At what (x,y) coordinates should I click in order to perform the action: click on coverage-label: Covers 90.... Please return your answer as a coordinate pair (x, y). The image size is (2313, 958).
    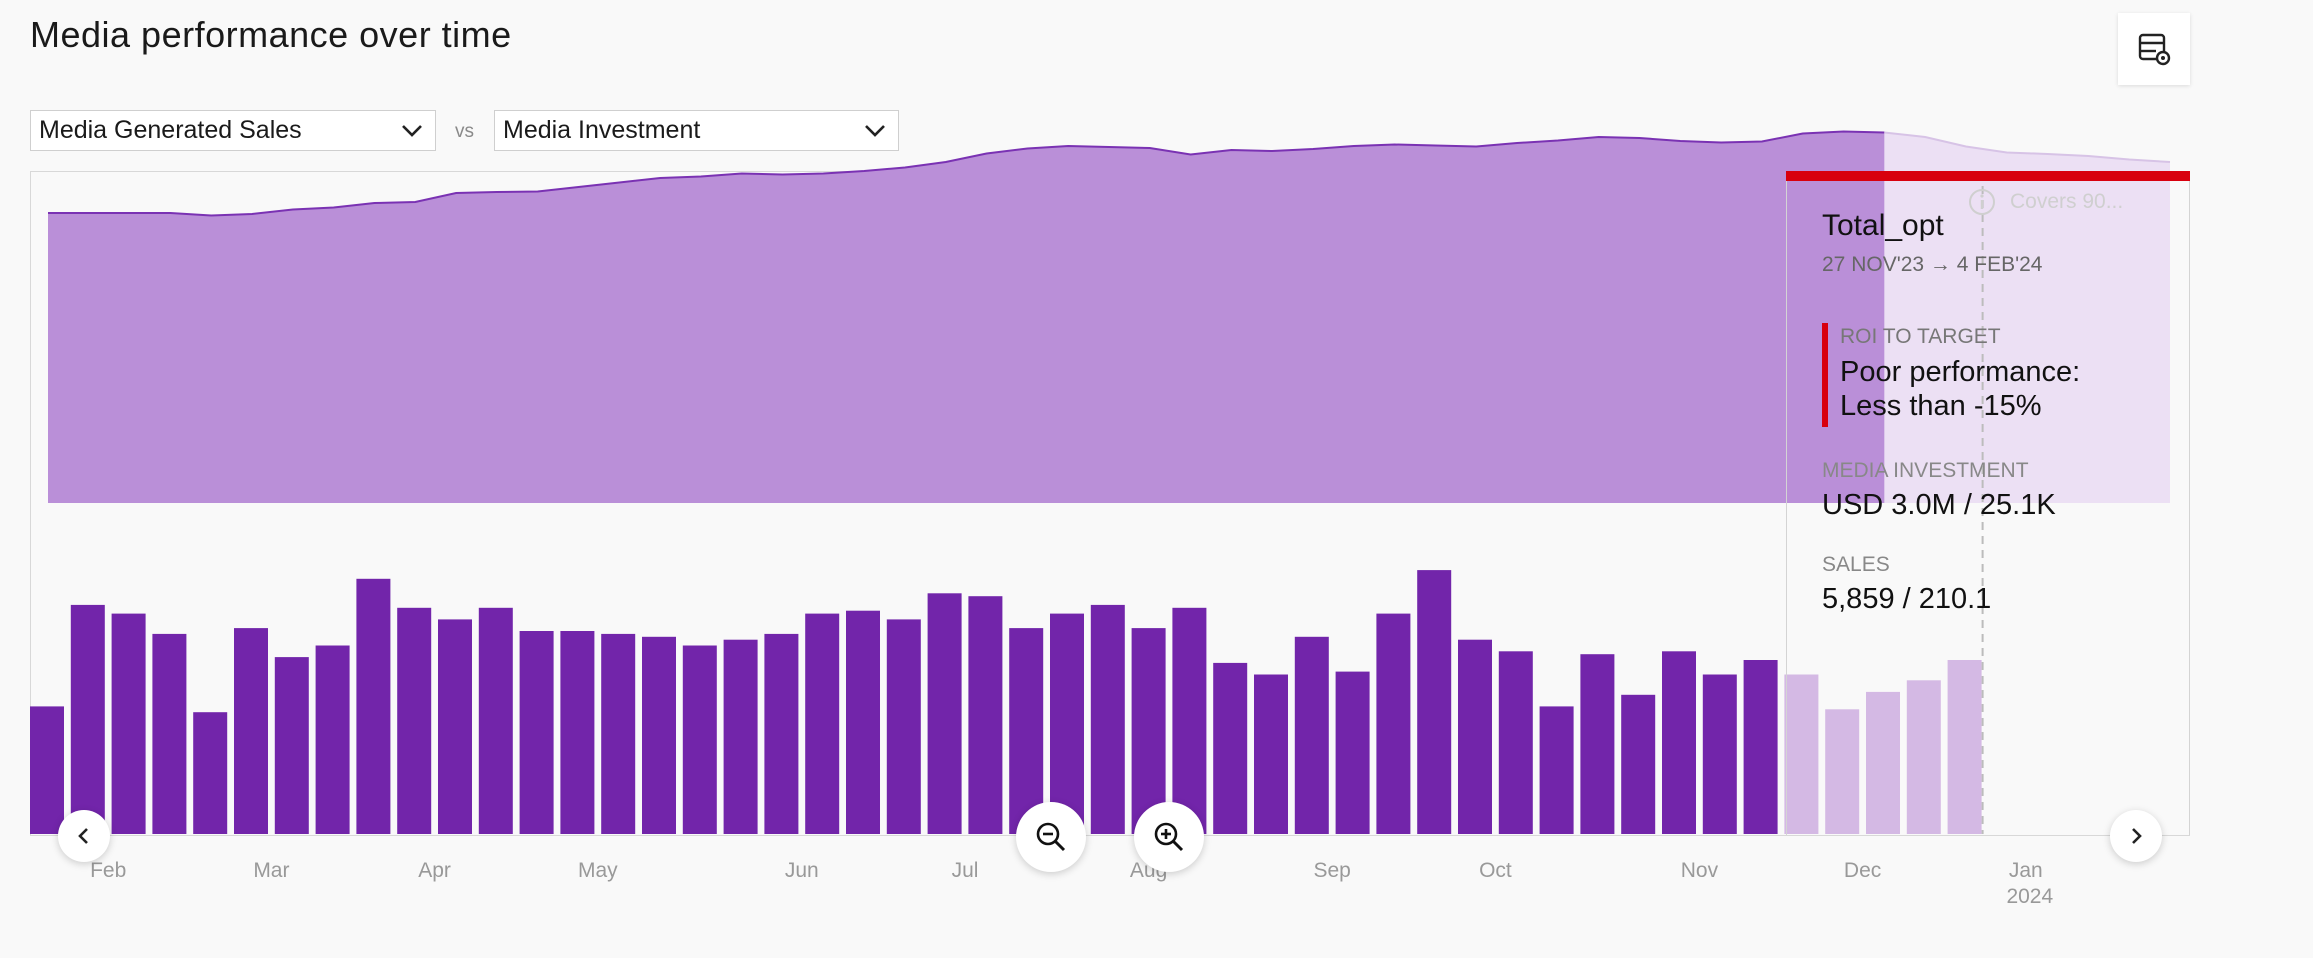
    Looking at the image, I should click on (2067, 201).